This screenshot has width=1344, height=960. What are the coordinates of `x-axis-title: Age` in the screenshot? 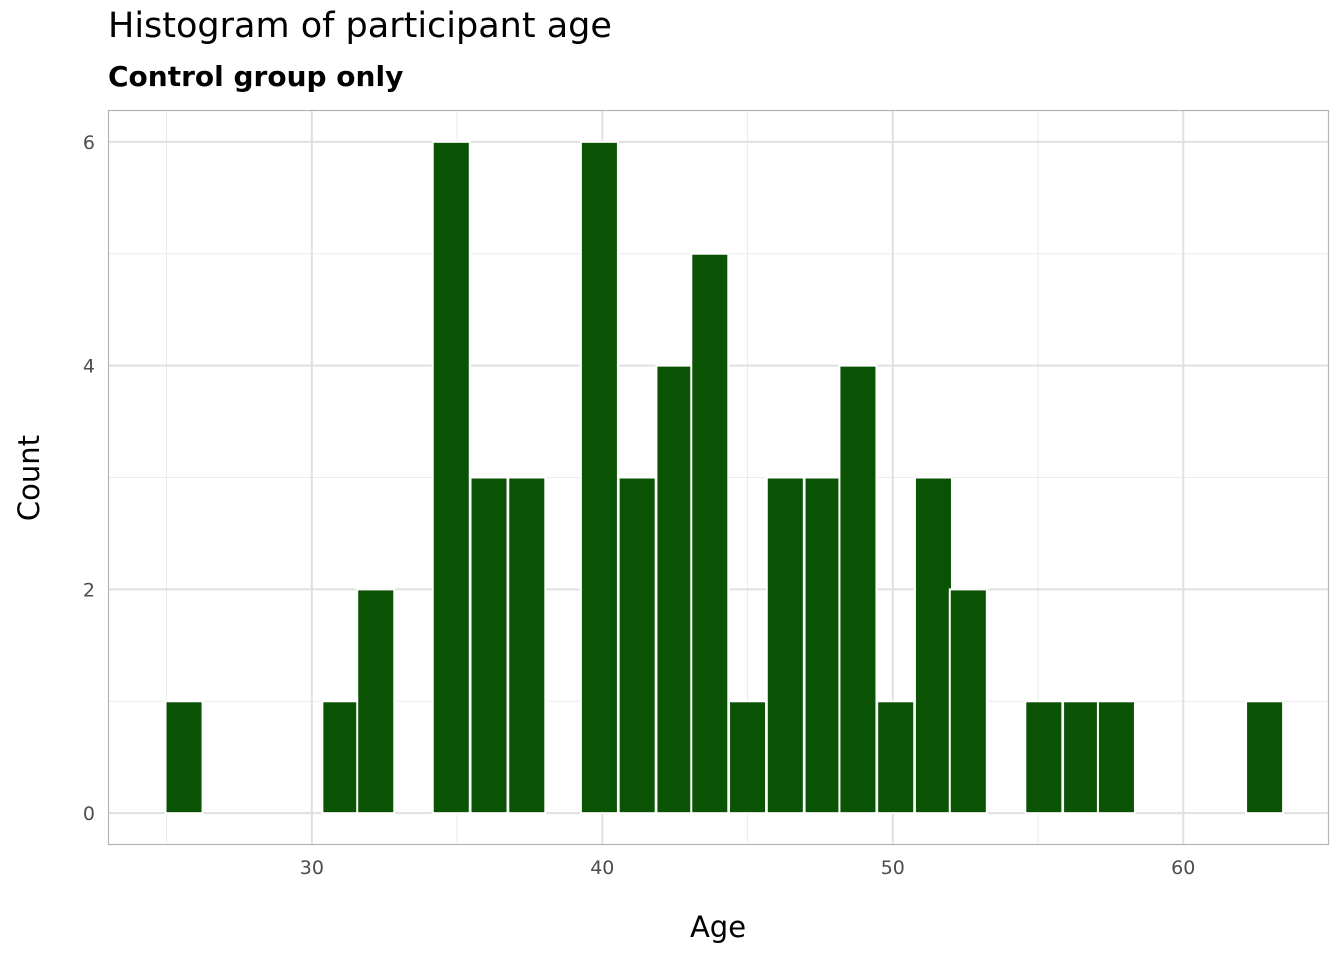 It's located at (718, 927).